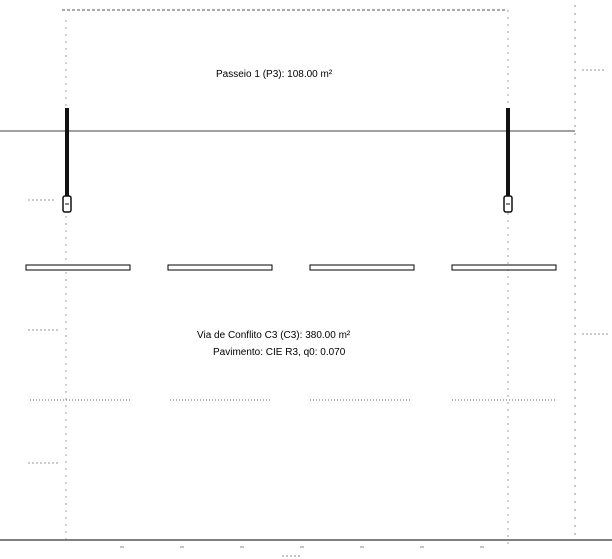 The width and height of the screenshot is (612, 559). What do you see at coordinates (274, 335) in the screenshot?
I see `lower-zone-label: Via de Conflito C3 (C3): 380.00 m²` at bounding box center [274, 335].